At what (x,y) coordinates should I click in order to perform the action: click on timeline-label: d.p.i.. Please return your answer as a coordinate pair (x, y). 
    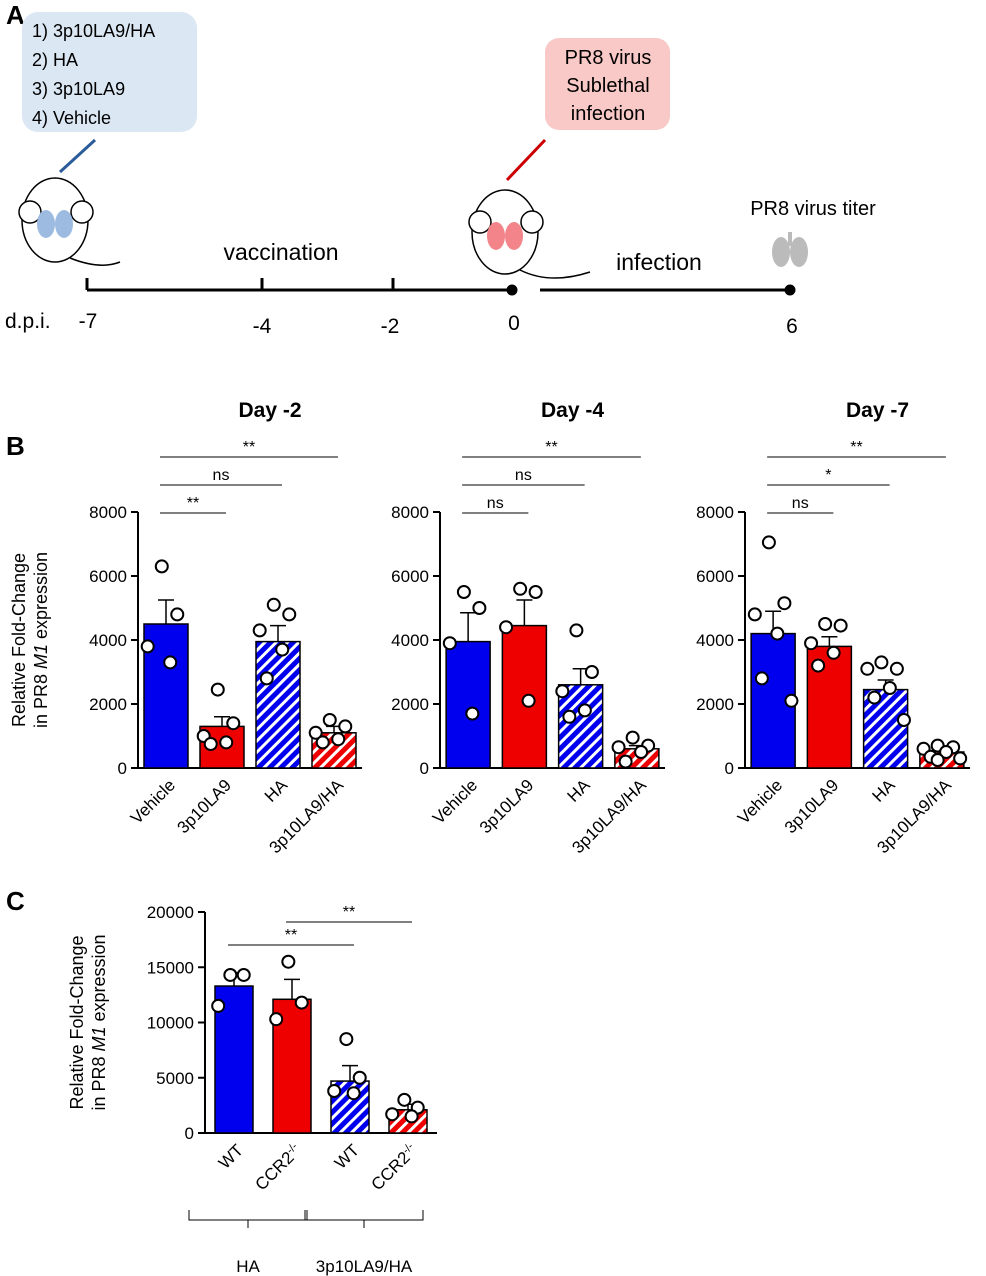
    Looking at the image, I should click on (28, 321).